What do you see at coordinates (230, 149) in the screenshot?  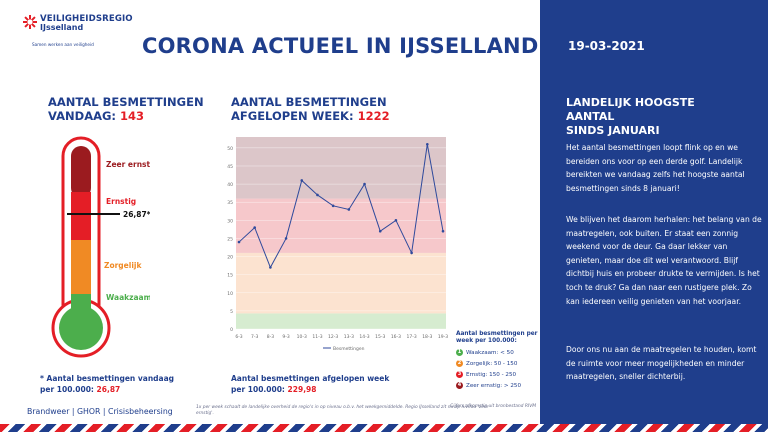 I see `y-tick-label: 50` at bounding box center [230, 149].